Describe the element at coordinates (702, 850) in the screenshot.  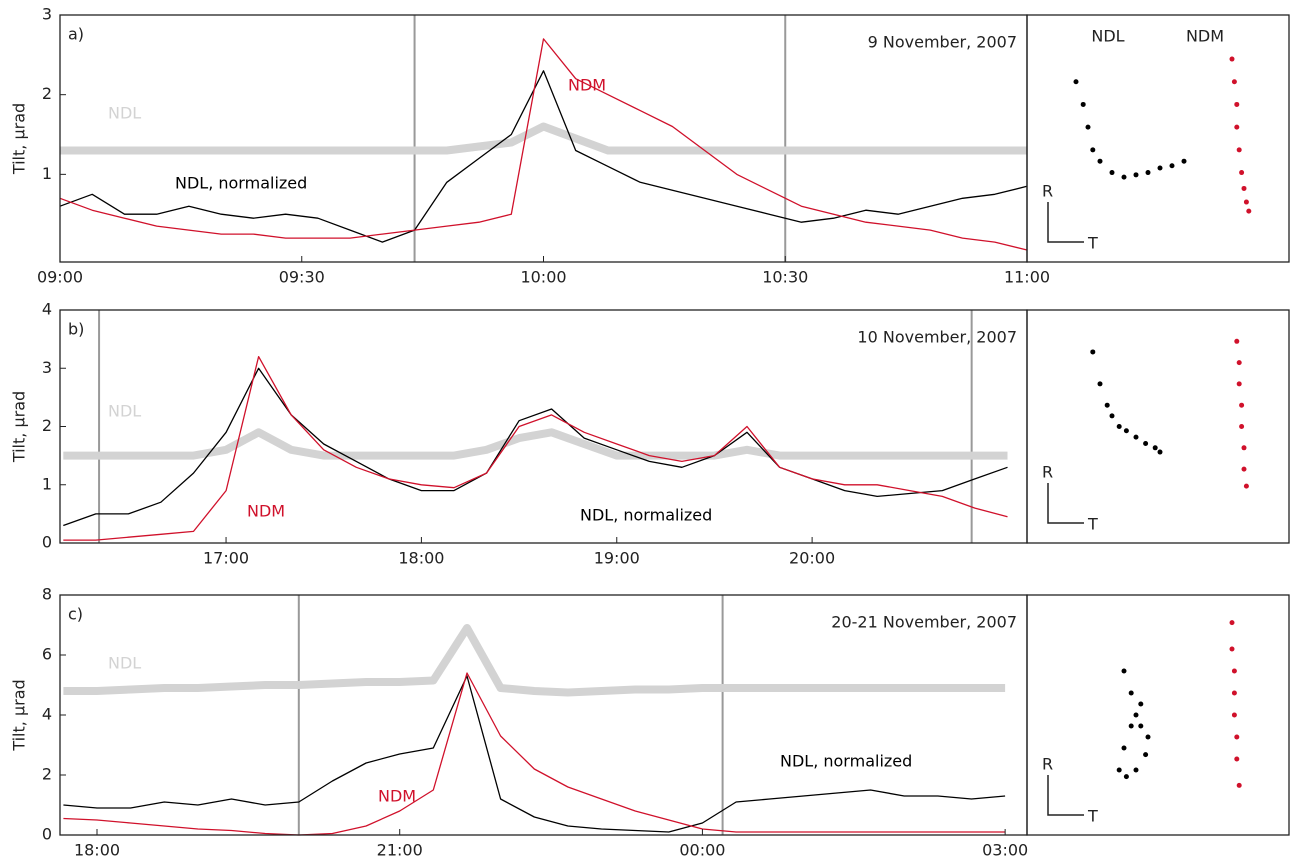
I see `x-tick-label: 00:00` at that location.